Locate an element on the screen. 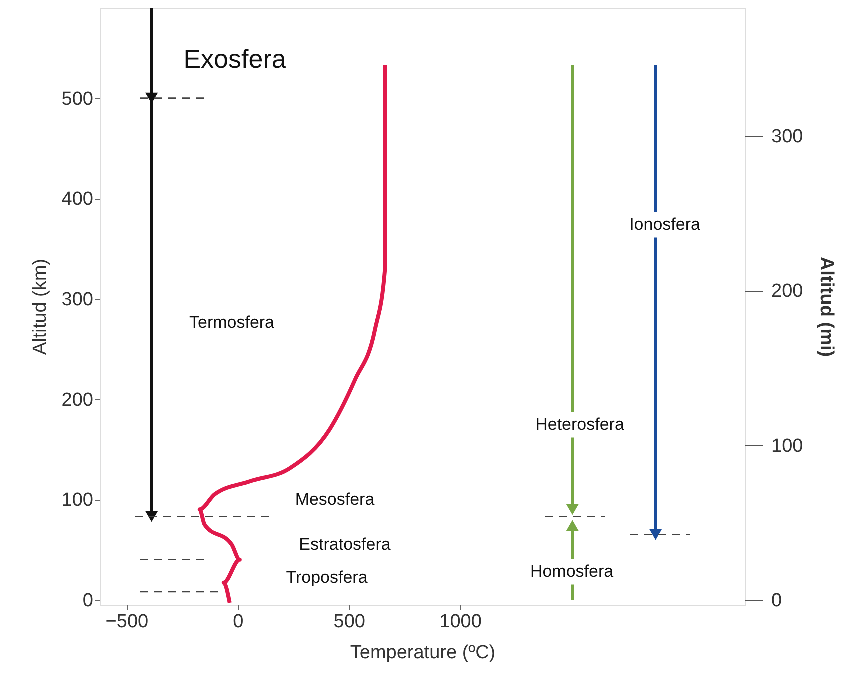 This screenshot has height=694, width=847. y-axis-title: Altitud (km) is located at coordinates (40, 307).